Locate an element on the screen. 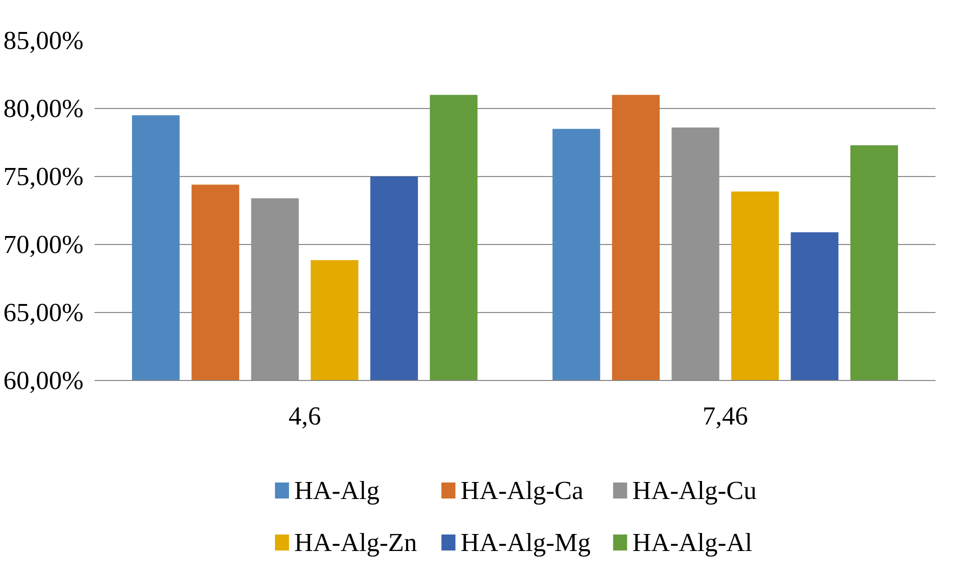  y-tick-label: 60,00% is located at coordinates (43, 380).